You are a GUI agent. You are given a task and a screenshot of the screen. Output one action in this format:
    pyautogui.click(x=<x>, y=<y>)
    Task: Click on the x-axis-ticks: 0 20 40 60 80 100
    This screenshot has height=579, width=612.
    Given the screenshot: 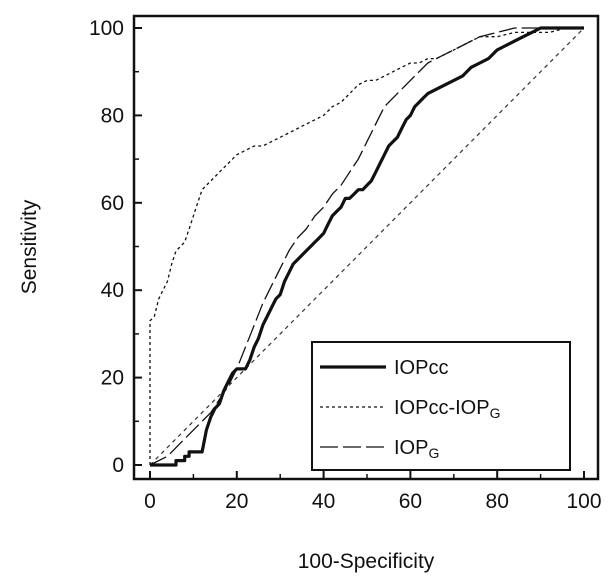 What is the action you would take?
    pyautogui.click(x=372, y=492)
    